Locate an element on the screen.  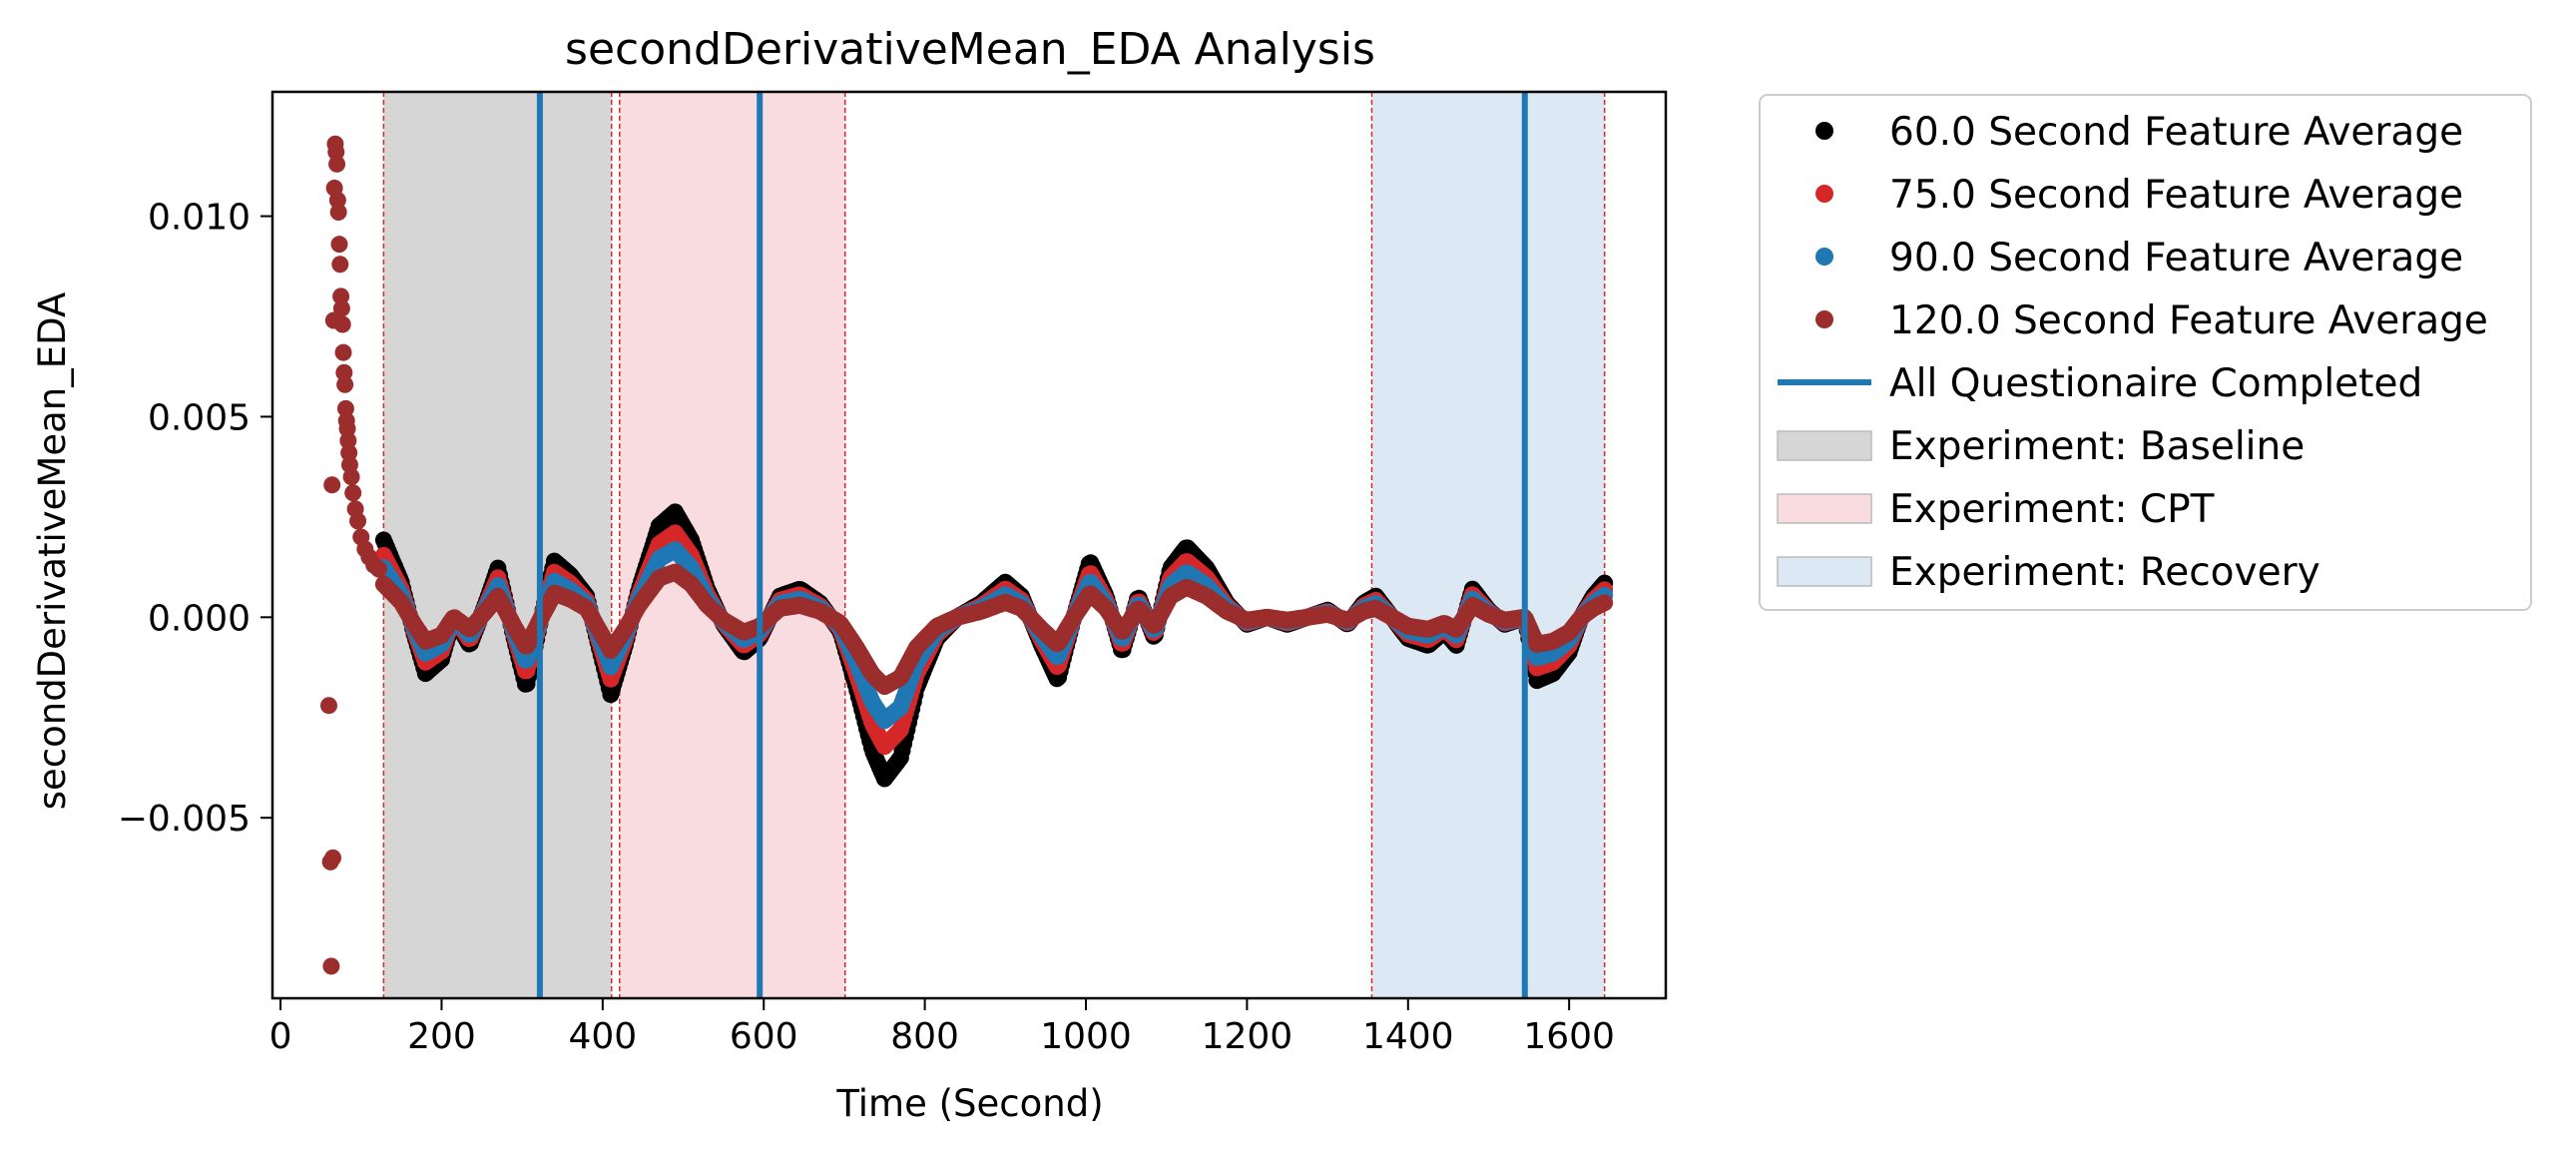
legend-entry-5: Experiment: Baseline is located at coordinates (2041, 446).